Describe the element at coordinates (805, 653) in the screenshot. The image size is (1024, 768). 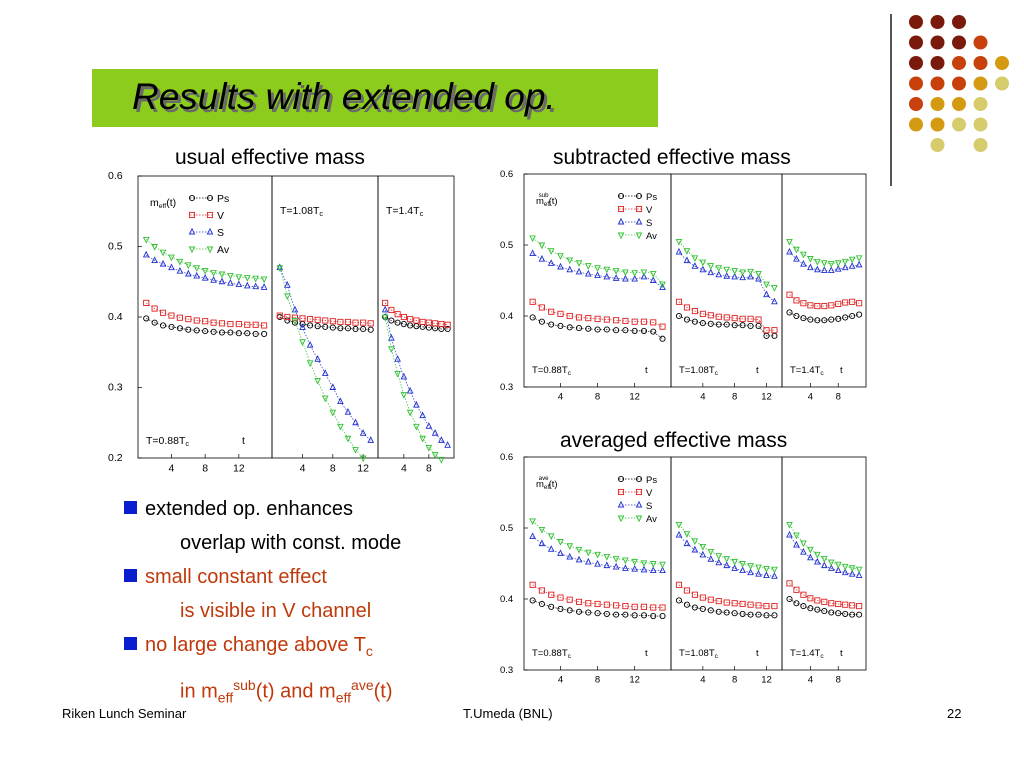
I see `panel-temperature-text: T=1.4T` at that location.